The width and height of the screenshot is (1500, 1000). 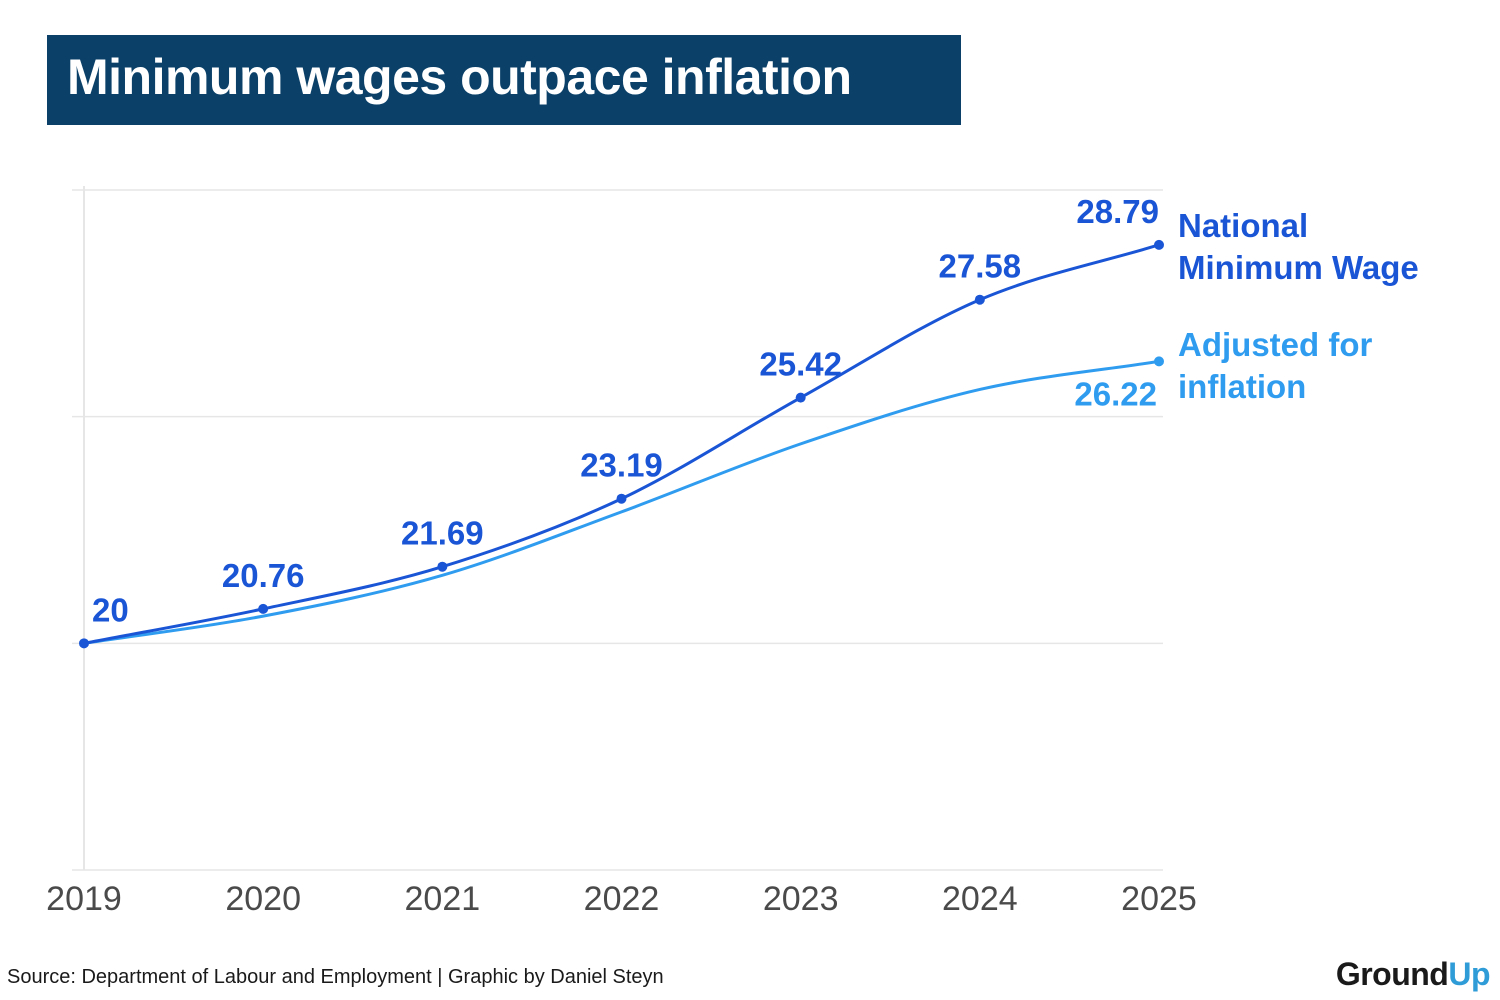 I want to click on wage-data-label: 21.69, so click(x=442, y=533).